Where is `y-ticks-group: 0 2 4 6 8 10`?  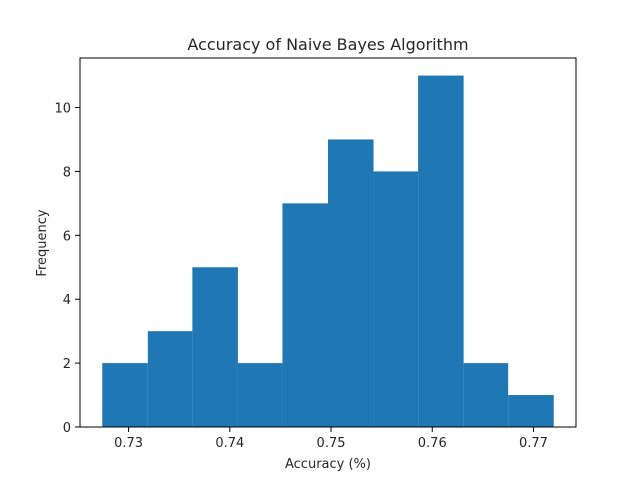
y-ticks-group: 0 2 4 6 8 10 is located at coordinates (67, 269).